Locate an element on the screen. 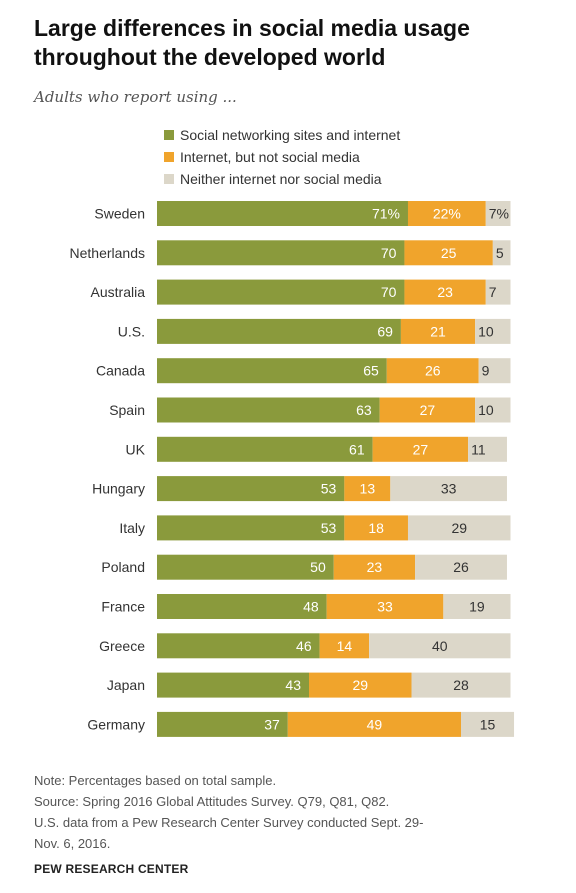 This screenshot has height=893, width=576. bar-segment-poland-neither is located at coordinates (461, 567).